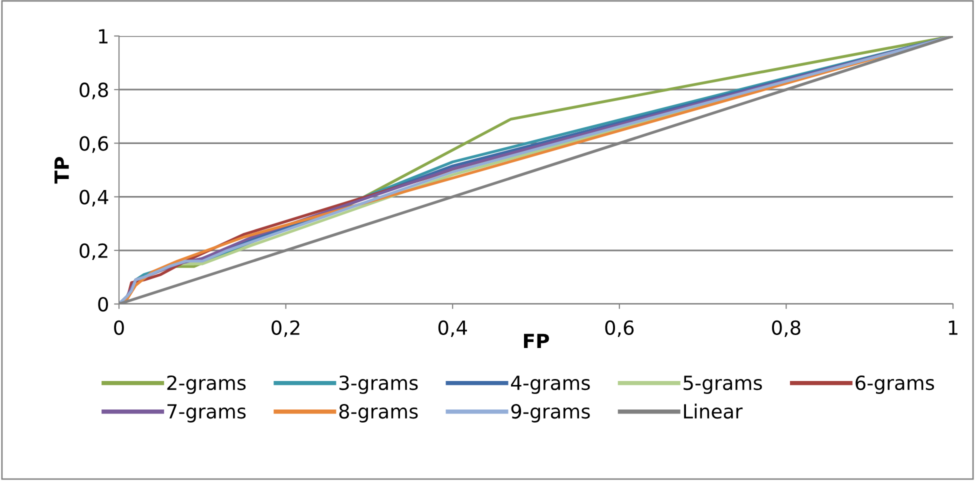  Describe the element at coordinates (94, 91) in the screenshot. I see `y-tick-label: 0,8` at that location.